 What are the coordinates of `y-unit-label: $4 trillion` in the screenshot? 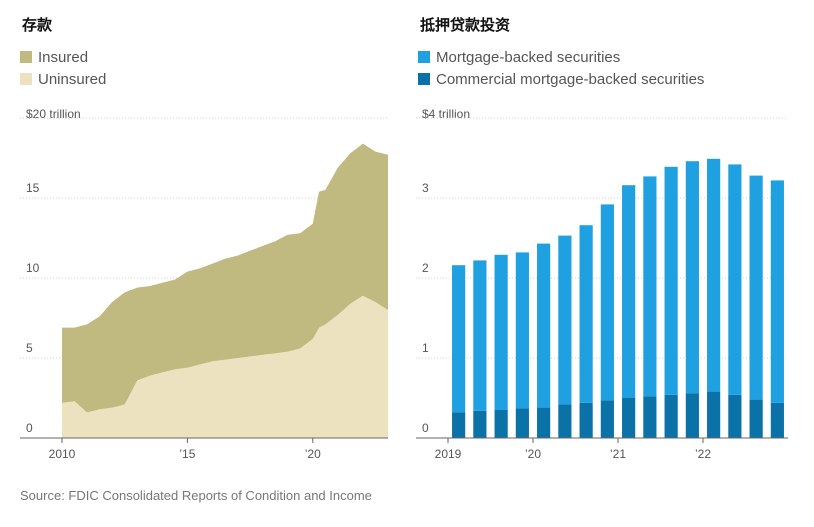 It's located at (446, 114).